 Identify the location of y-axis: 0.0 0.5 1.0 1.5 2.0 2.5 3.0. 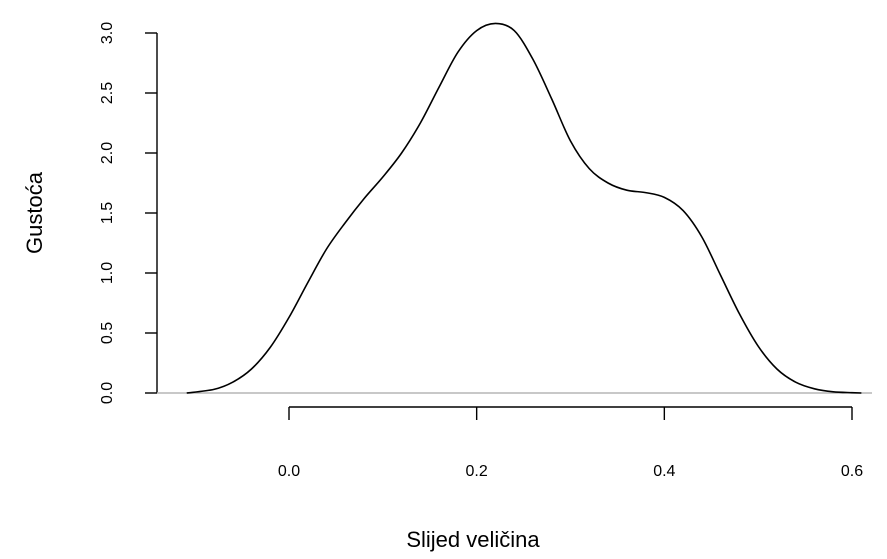
(128, 213).